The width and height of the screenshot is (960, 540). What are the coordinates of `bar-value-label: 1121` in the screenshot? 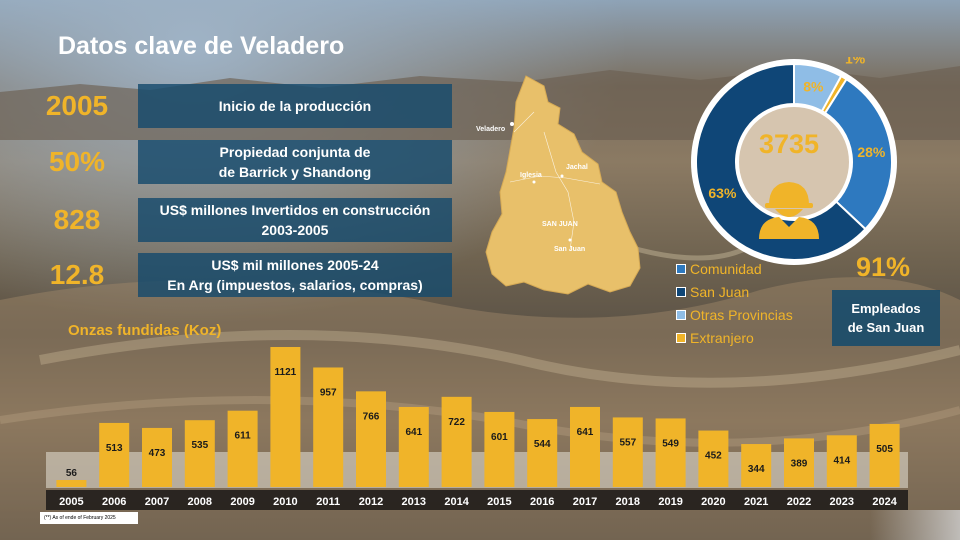 It's located at (286, 372).